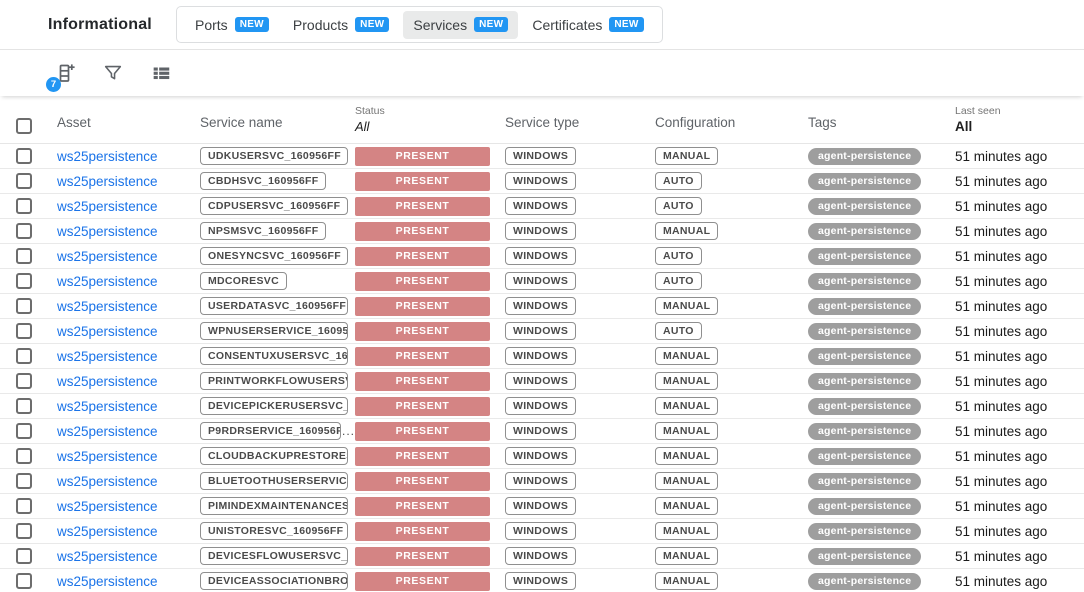 Image resolution: width=1084 pixels, height=592 pixels. Describe the element at coordinates (241, 122) in the screenshot. I see `column-header-service-name: Service name` at that location.